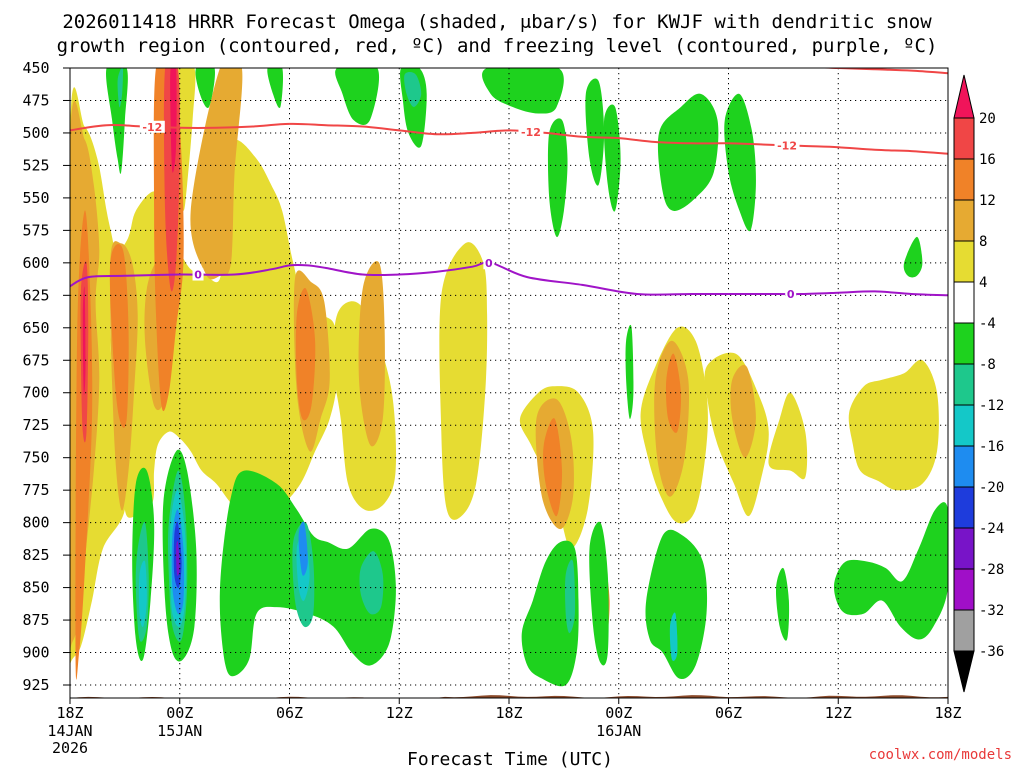 This screenshot has height=768, width=1024. What do you see at coordinates (509, 138) in the screenshot?
I see `contour-dgz-minus12` at bounding box center [509, 138].